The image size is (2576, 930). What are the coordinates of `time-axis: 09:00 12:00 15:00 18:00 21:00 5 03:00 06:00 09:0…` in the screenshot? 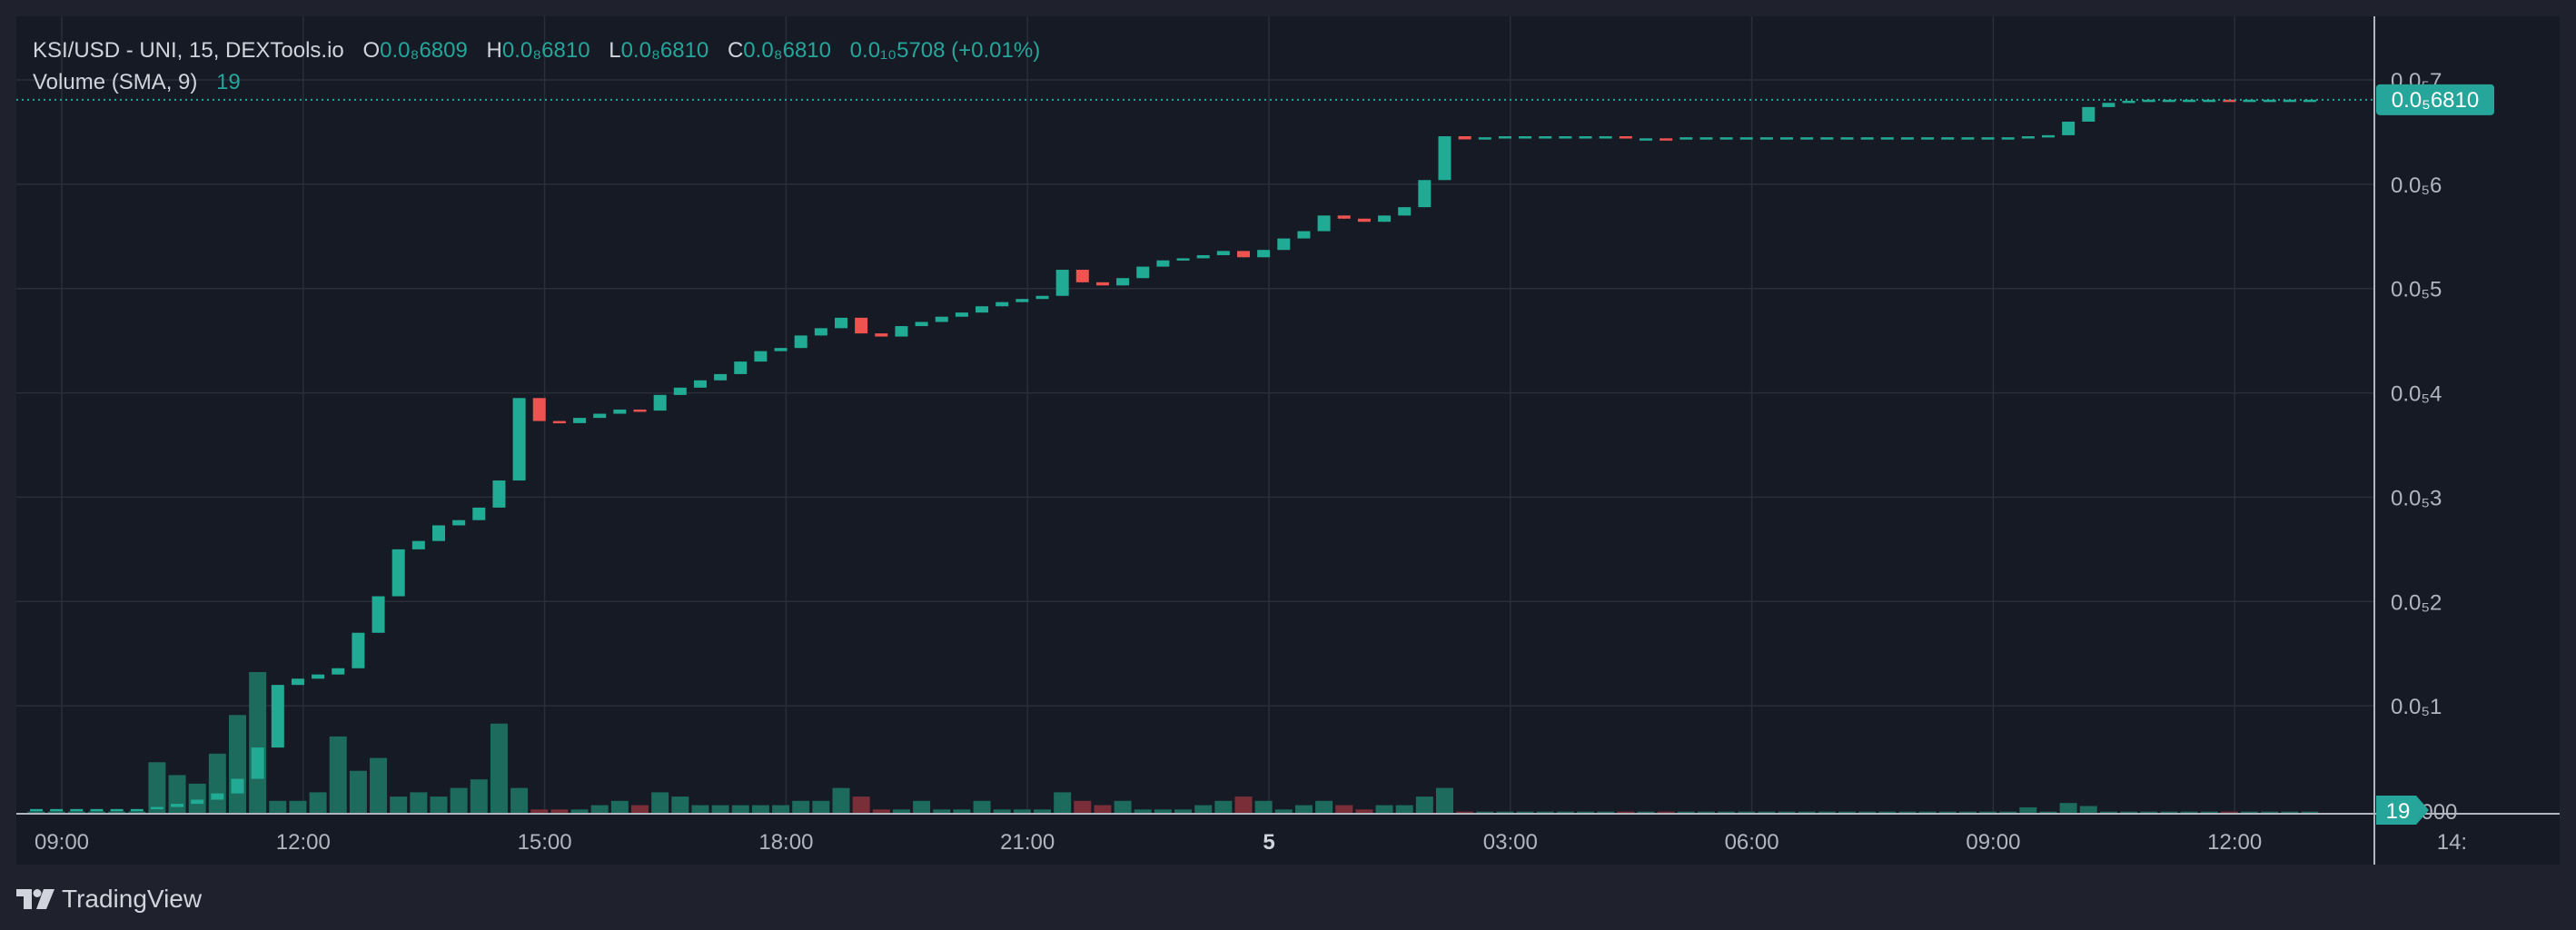 It's located at (1251, 842).